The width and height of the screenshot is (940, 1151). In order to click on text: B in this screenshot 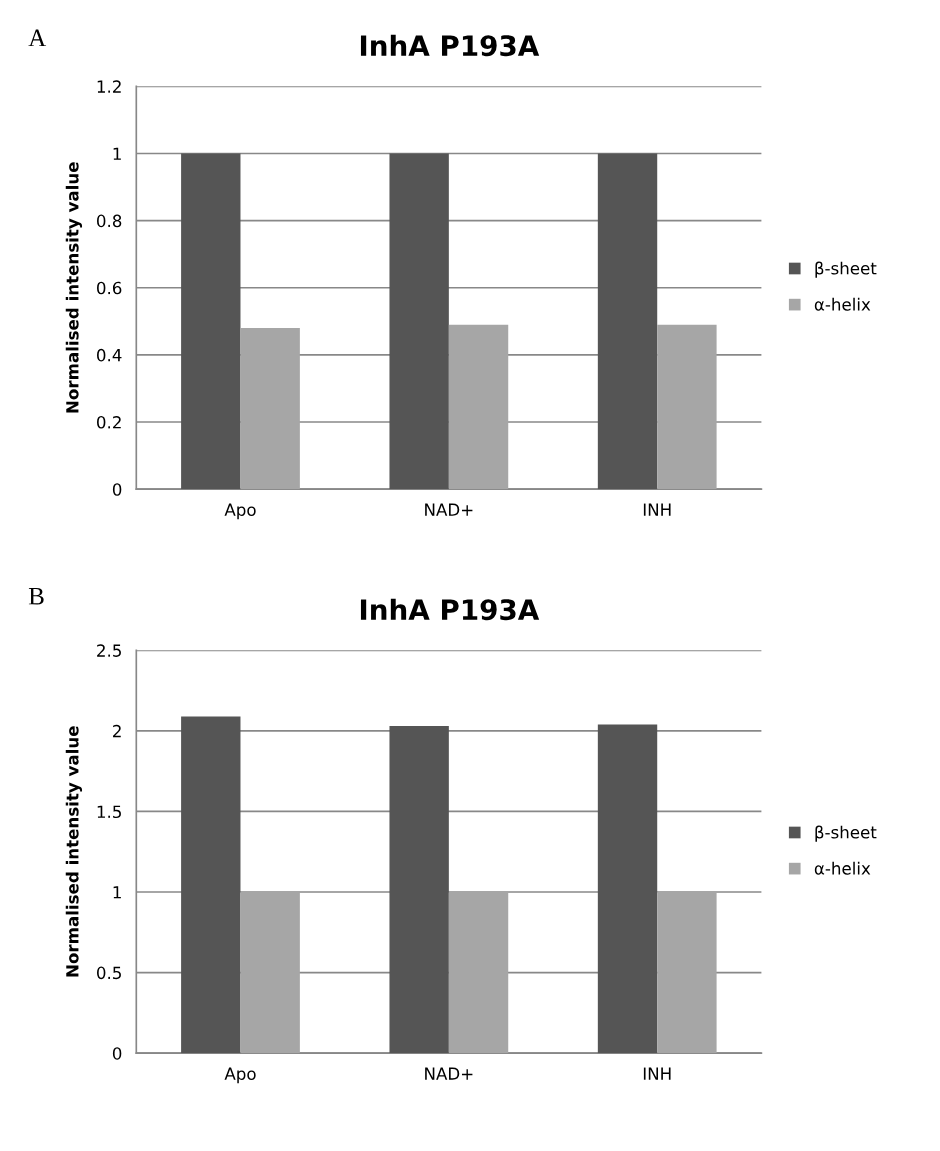, I will do `click(36, 596)`.